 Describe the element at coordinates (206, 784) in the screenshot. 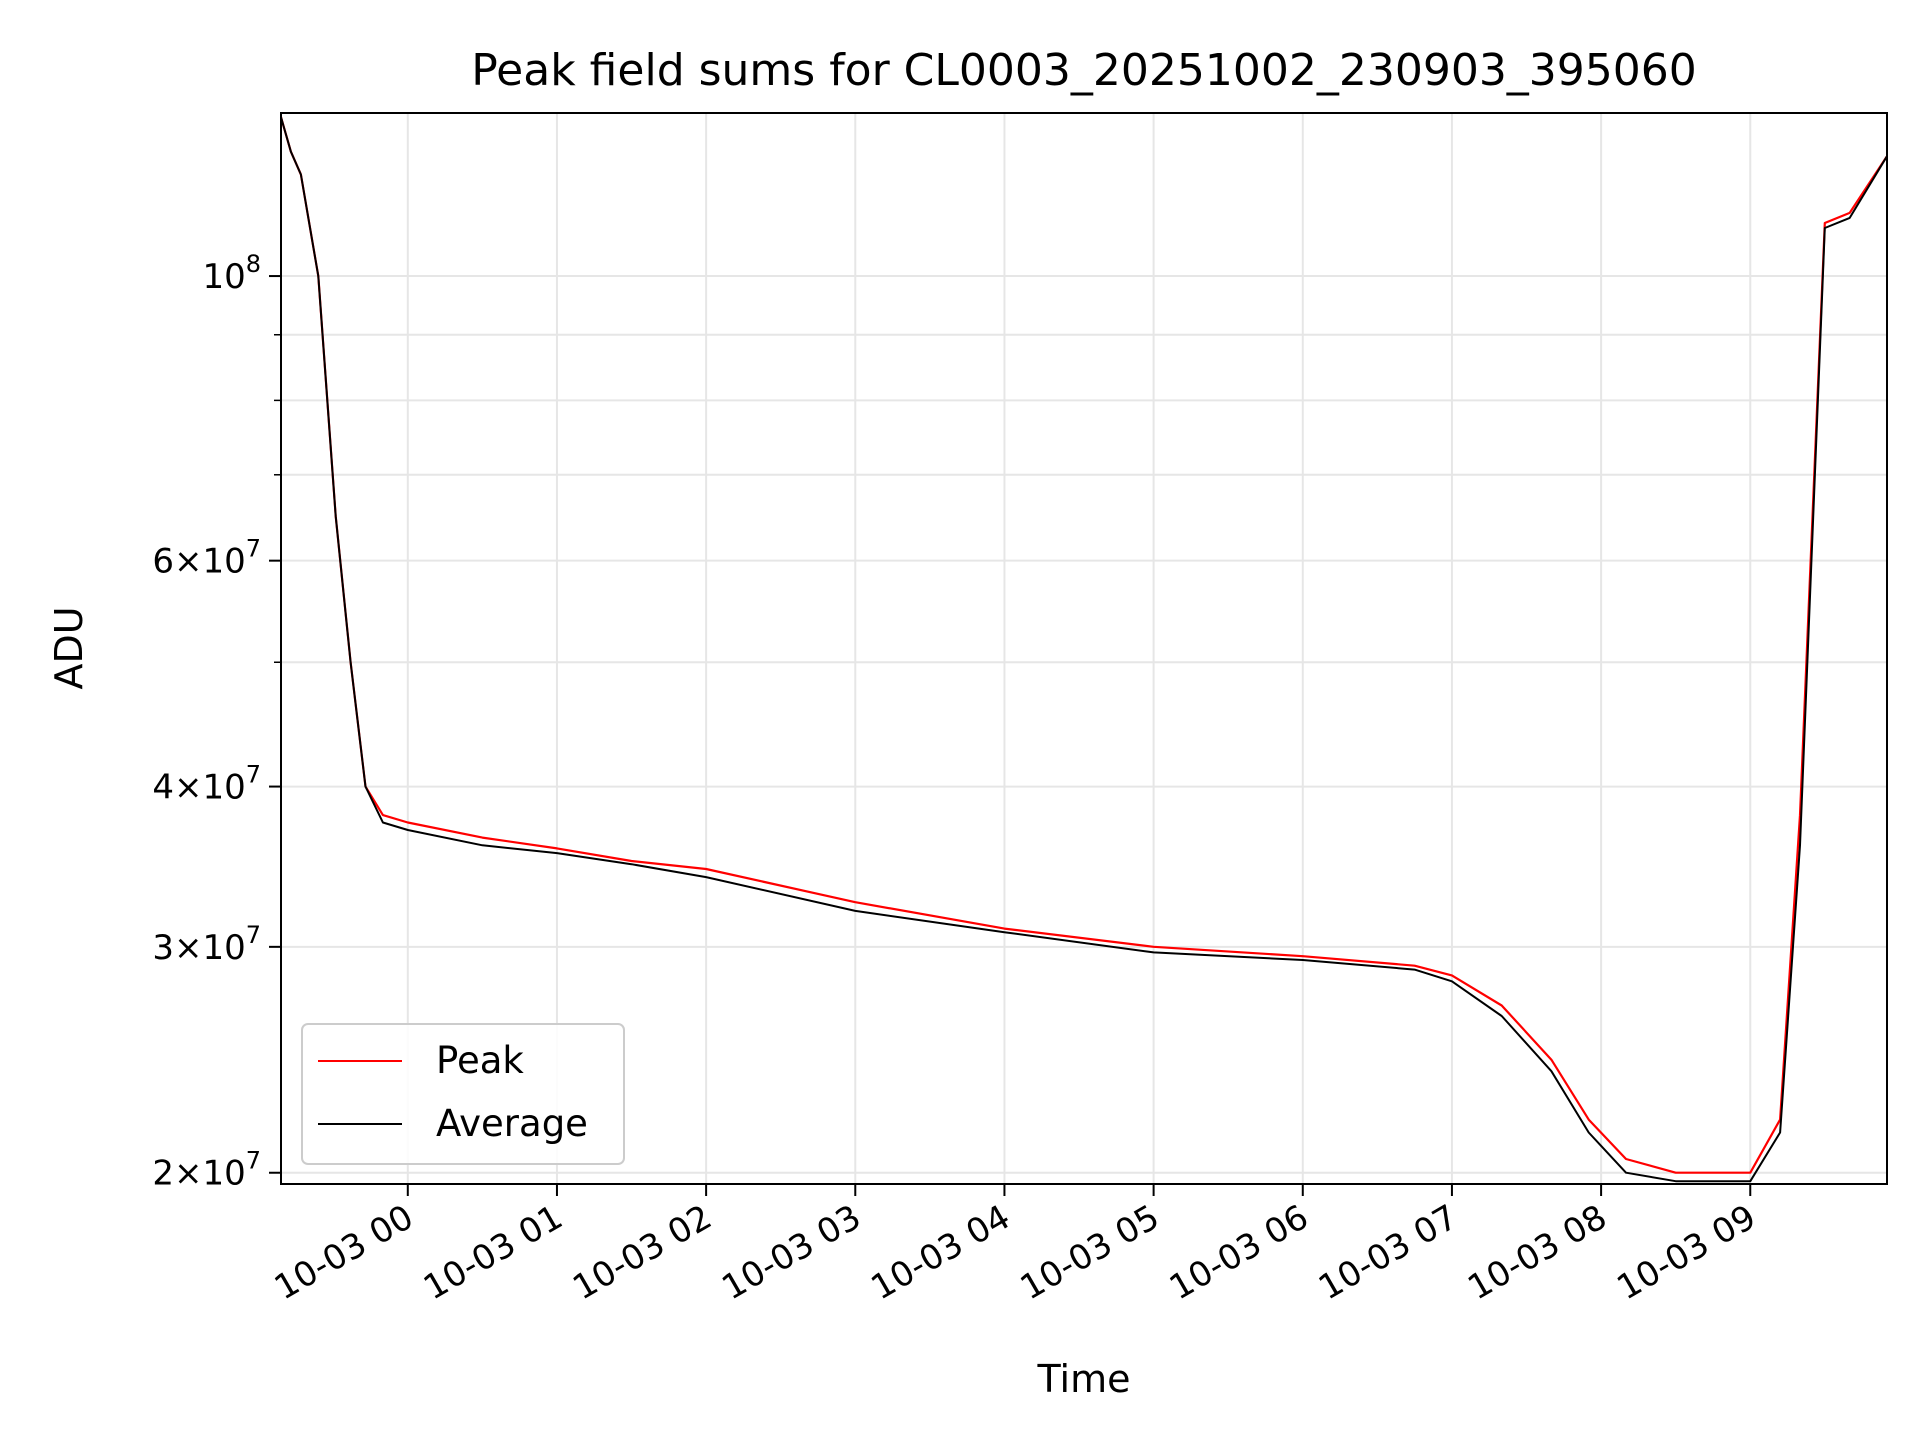

I see `y-tick-label: 4×107` at that location.